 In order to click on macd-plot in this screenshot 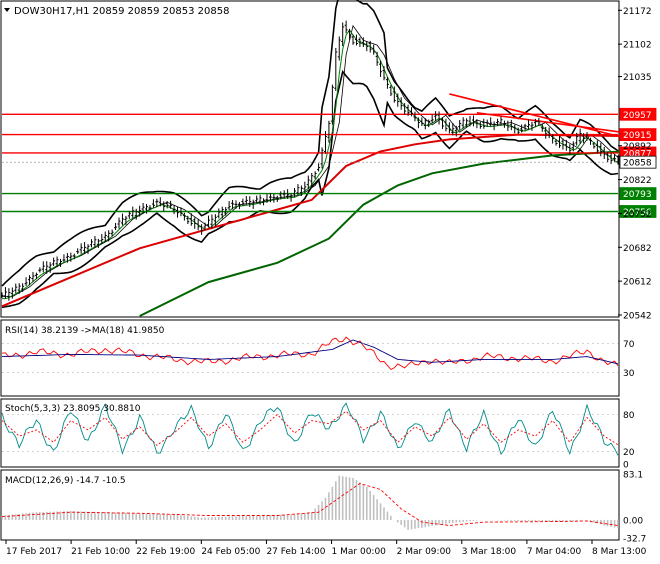, I will do `click(310, 502)`.